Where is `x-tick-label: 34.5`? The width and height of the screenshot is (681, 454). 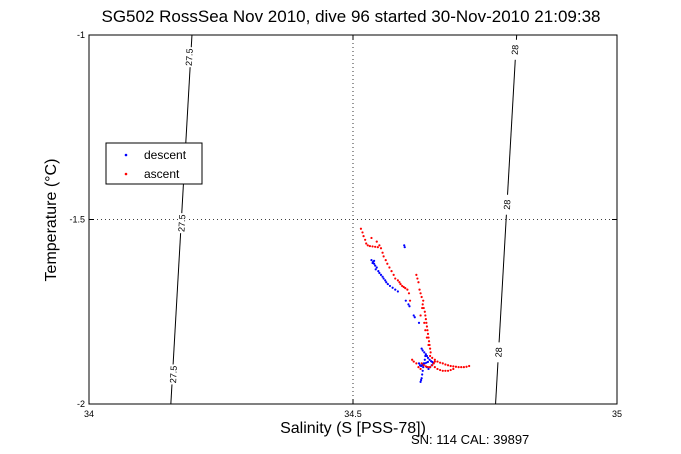 x-tick-label: 34.5 is located at coordinates (353, 414).